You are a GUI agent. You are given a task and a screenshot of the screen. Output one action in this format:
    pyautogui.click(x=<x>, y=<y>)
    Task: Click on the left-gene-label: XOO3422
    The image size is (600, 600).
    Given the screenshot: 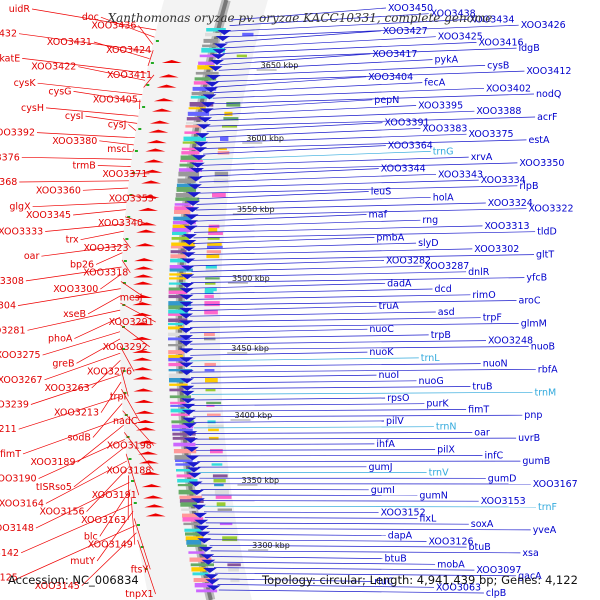 What is the action you would take?
    pyautogui.click(x=53, y=67)
    